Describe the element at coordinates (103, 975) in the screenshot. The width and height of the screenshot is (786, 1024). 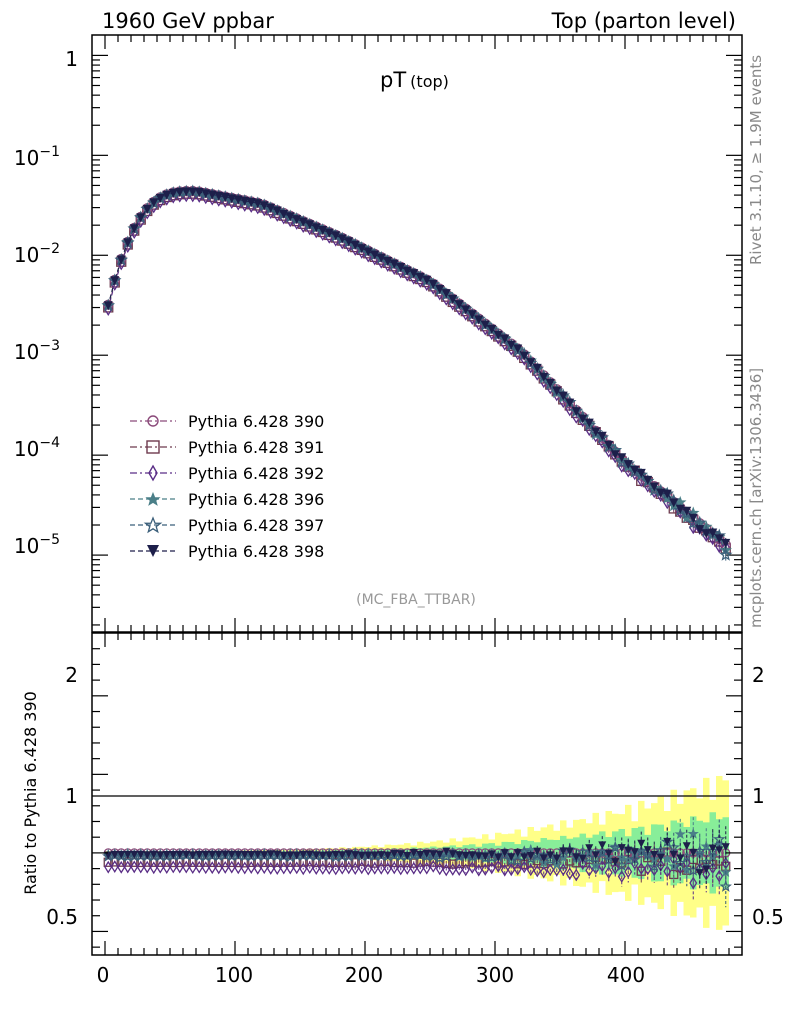
I see `xtick-label-0: 0` at that location.